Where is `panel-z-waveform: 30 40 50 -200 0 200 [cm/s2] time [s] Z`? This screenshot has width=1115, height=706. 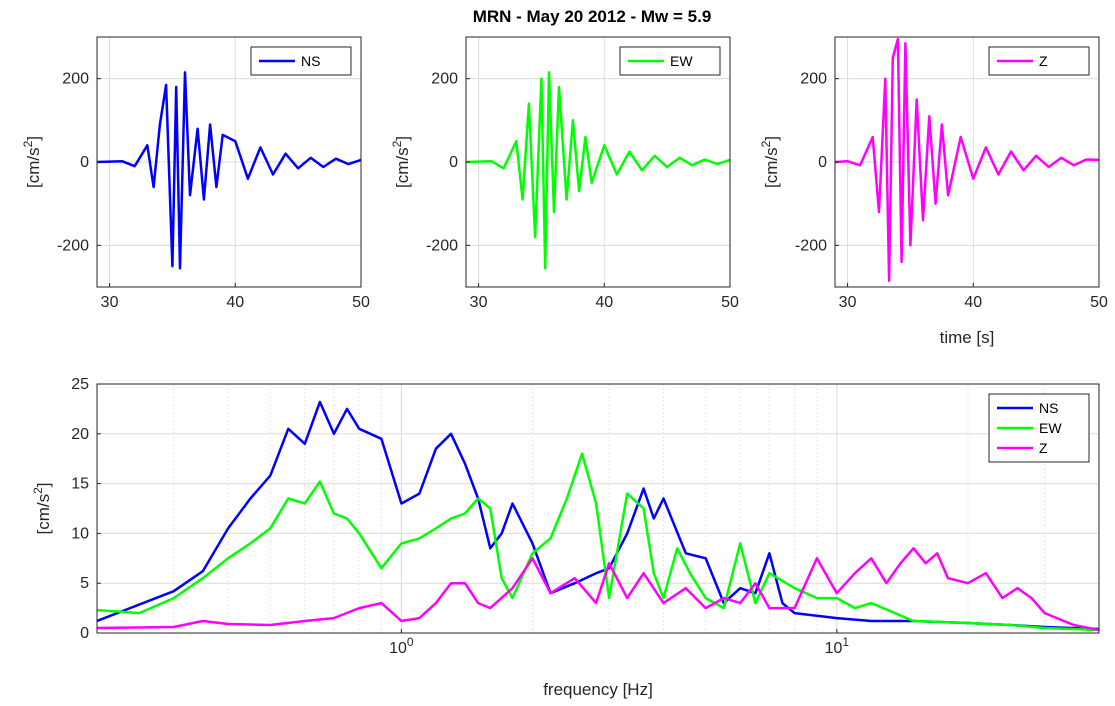
panel-z-waveform: 30 40 50 -200 0 200 [cm/s2] time [s] Z is located at coordinates (933, 191).